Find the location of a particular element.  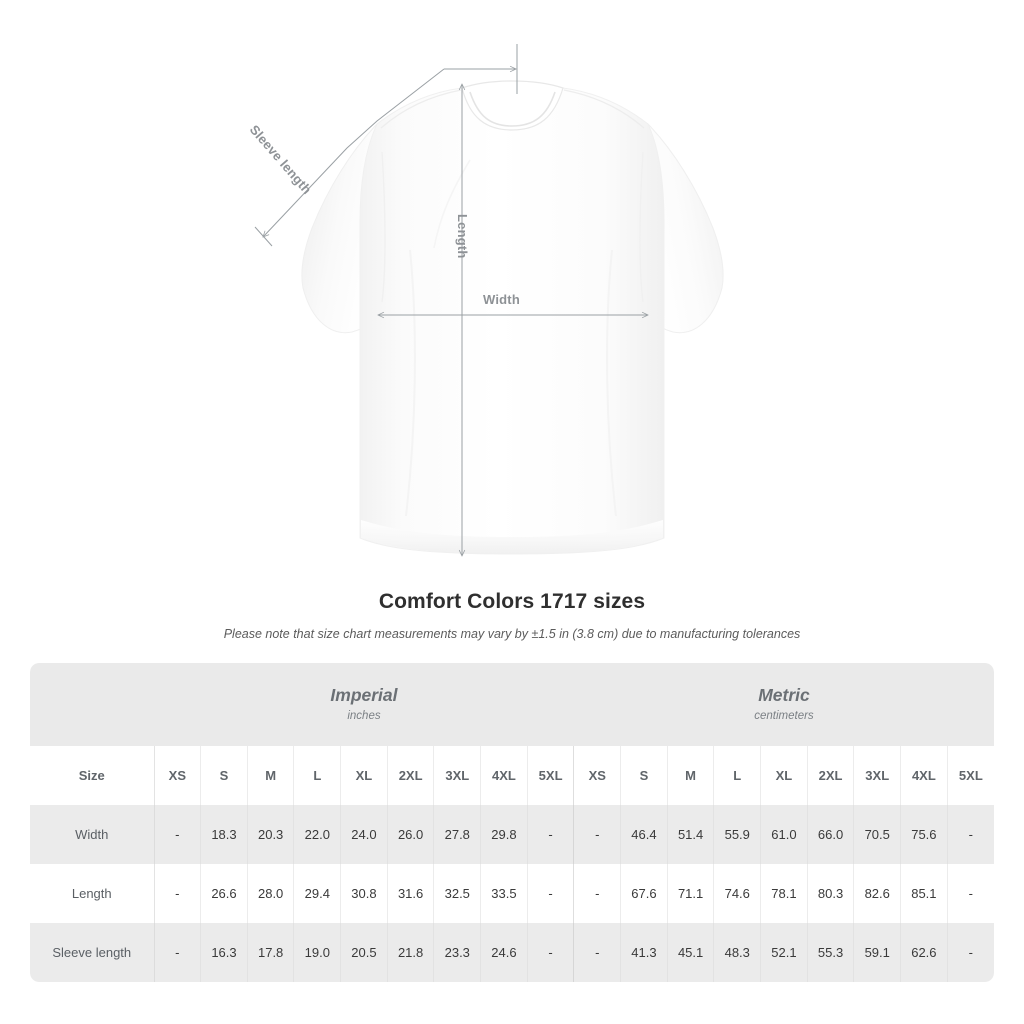

cell-sleeve-length-imperial-3xl: 23.3 is located at coordinates (457, 952).